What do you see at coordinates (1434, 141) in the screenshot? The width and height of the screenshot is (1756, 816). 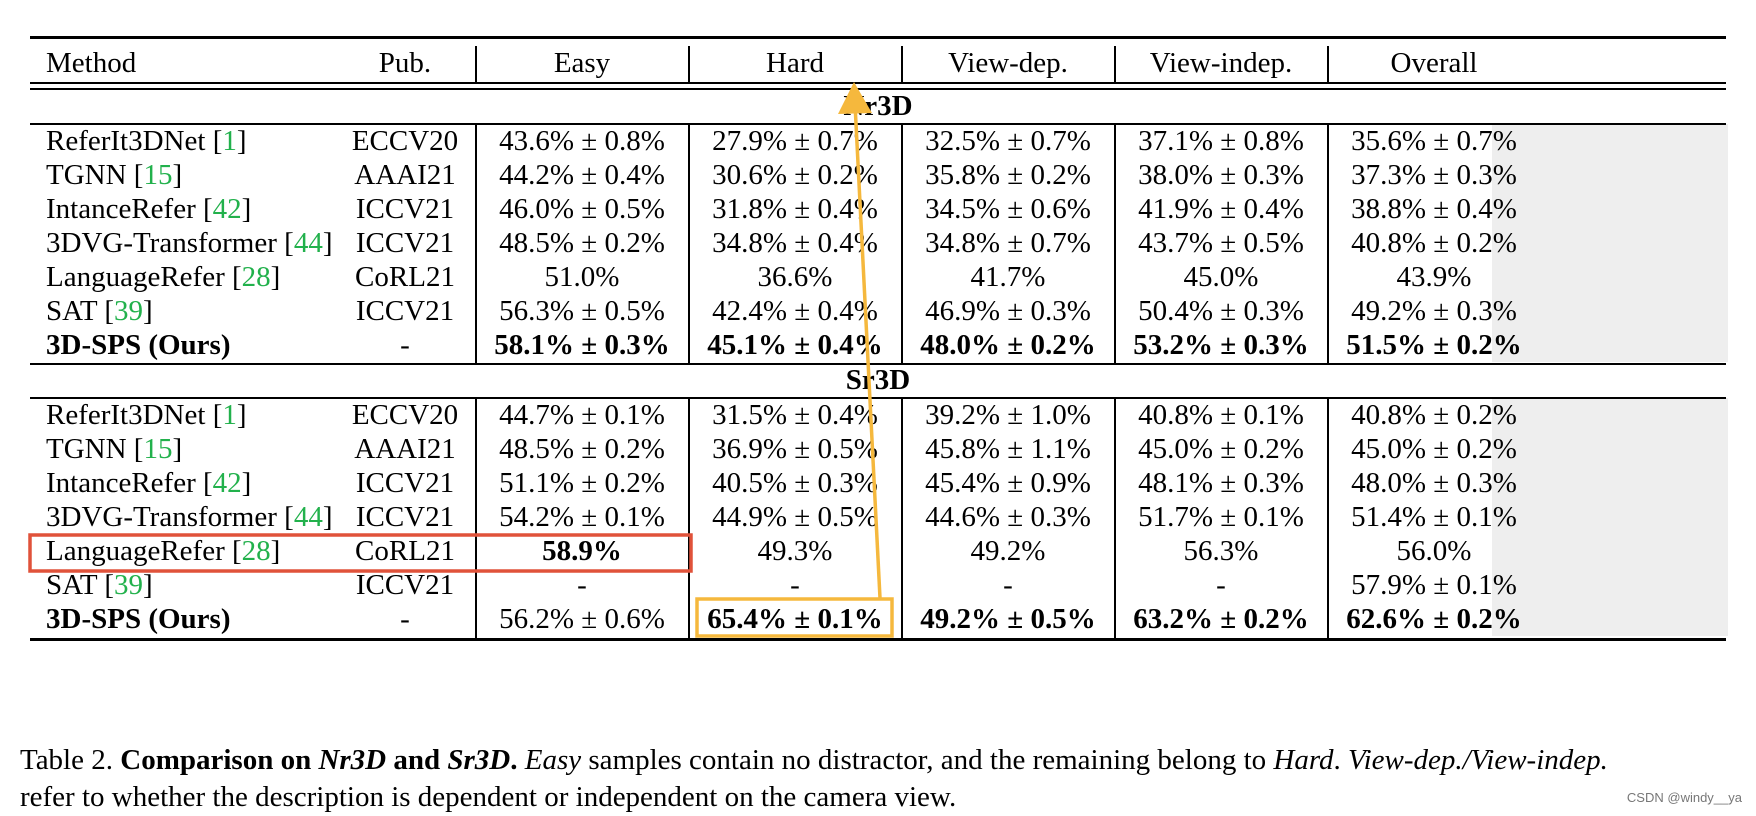 I see `overall-cell: 35.6% ± 0.7%` at bounding box center [1434, 141].